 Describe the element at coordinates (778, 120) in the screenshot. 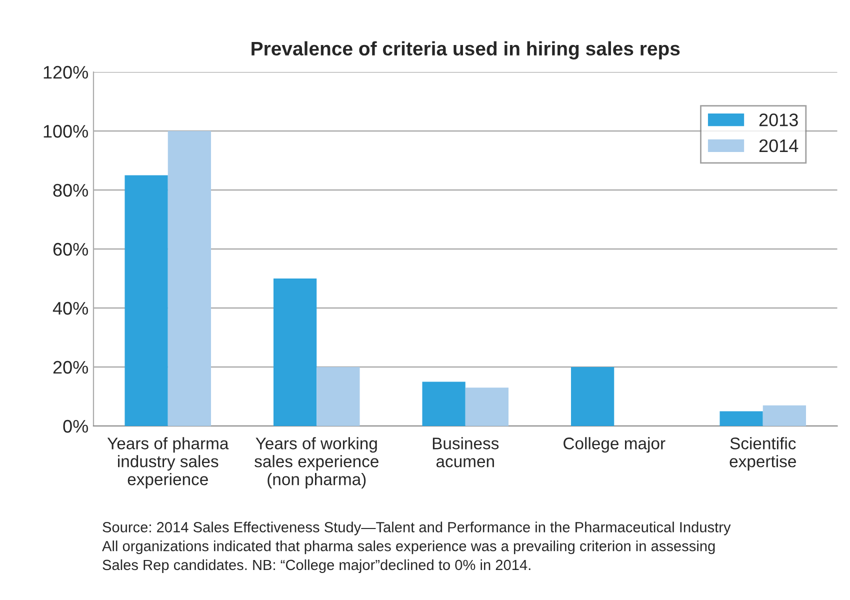

I see `legend-label: 2013` at that location.